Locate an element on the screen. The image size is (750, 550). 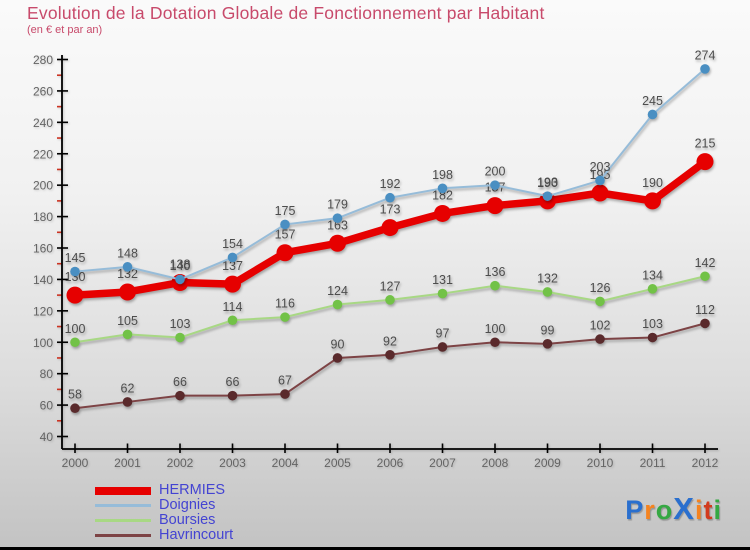
y-tick-label: 240 is located at coordinates (43, 123).